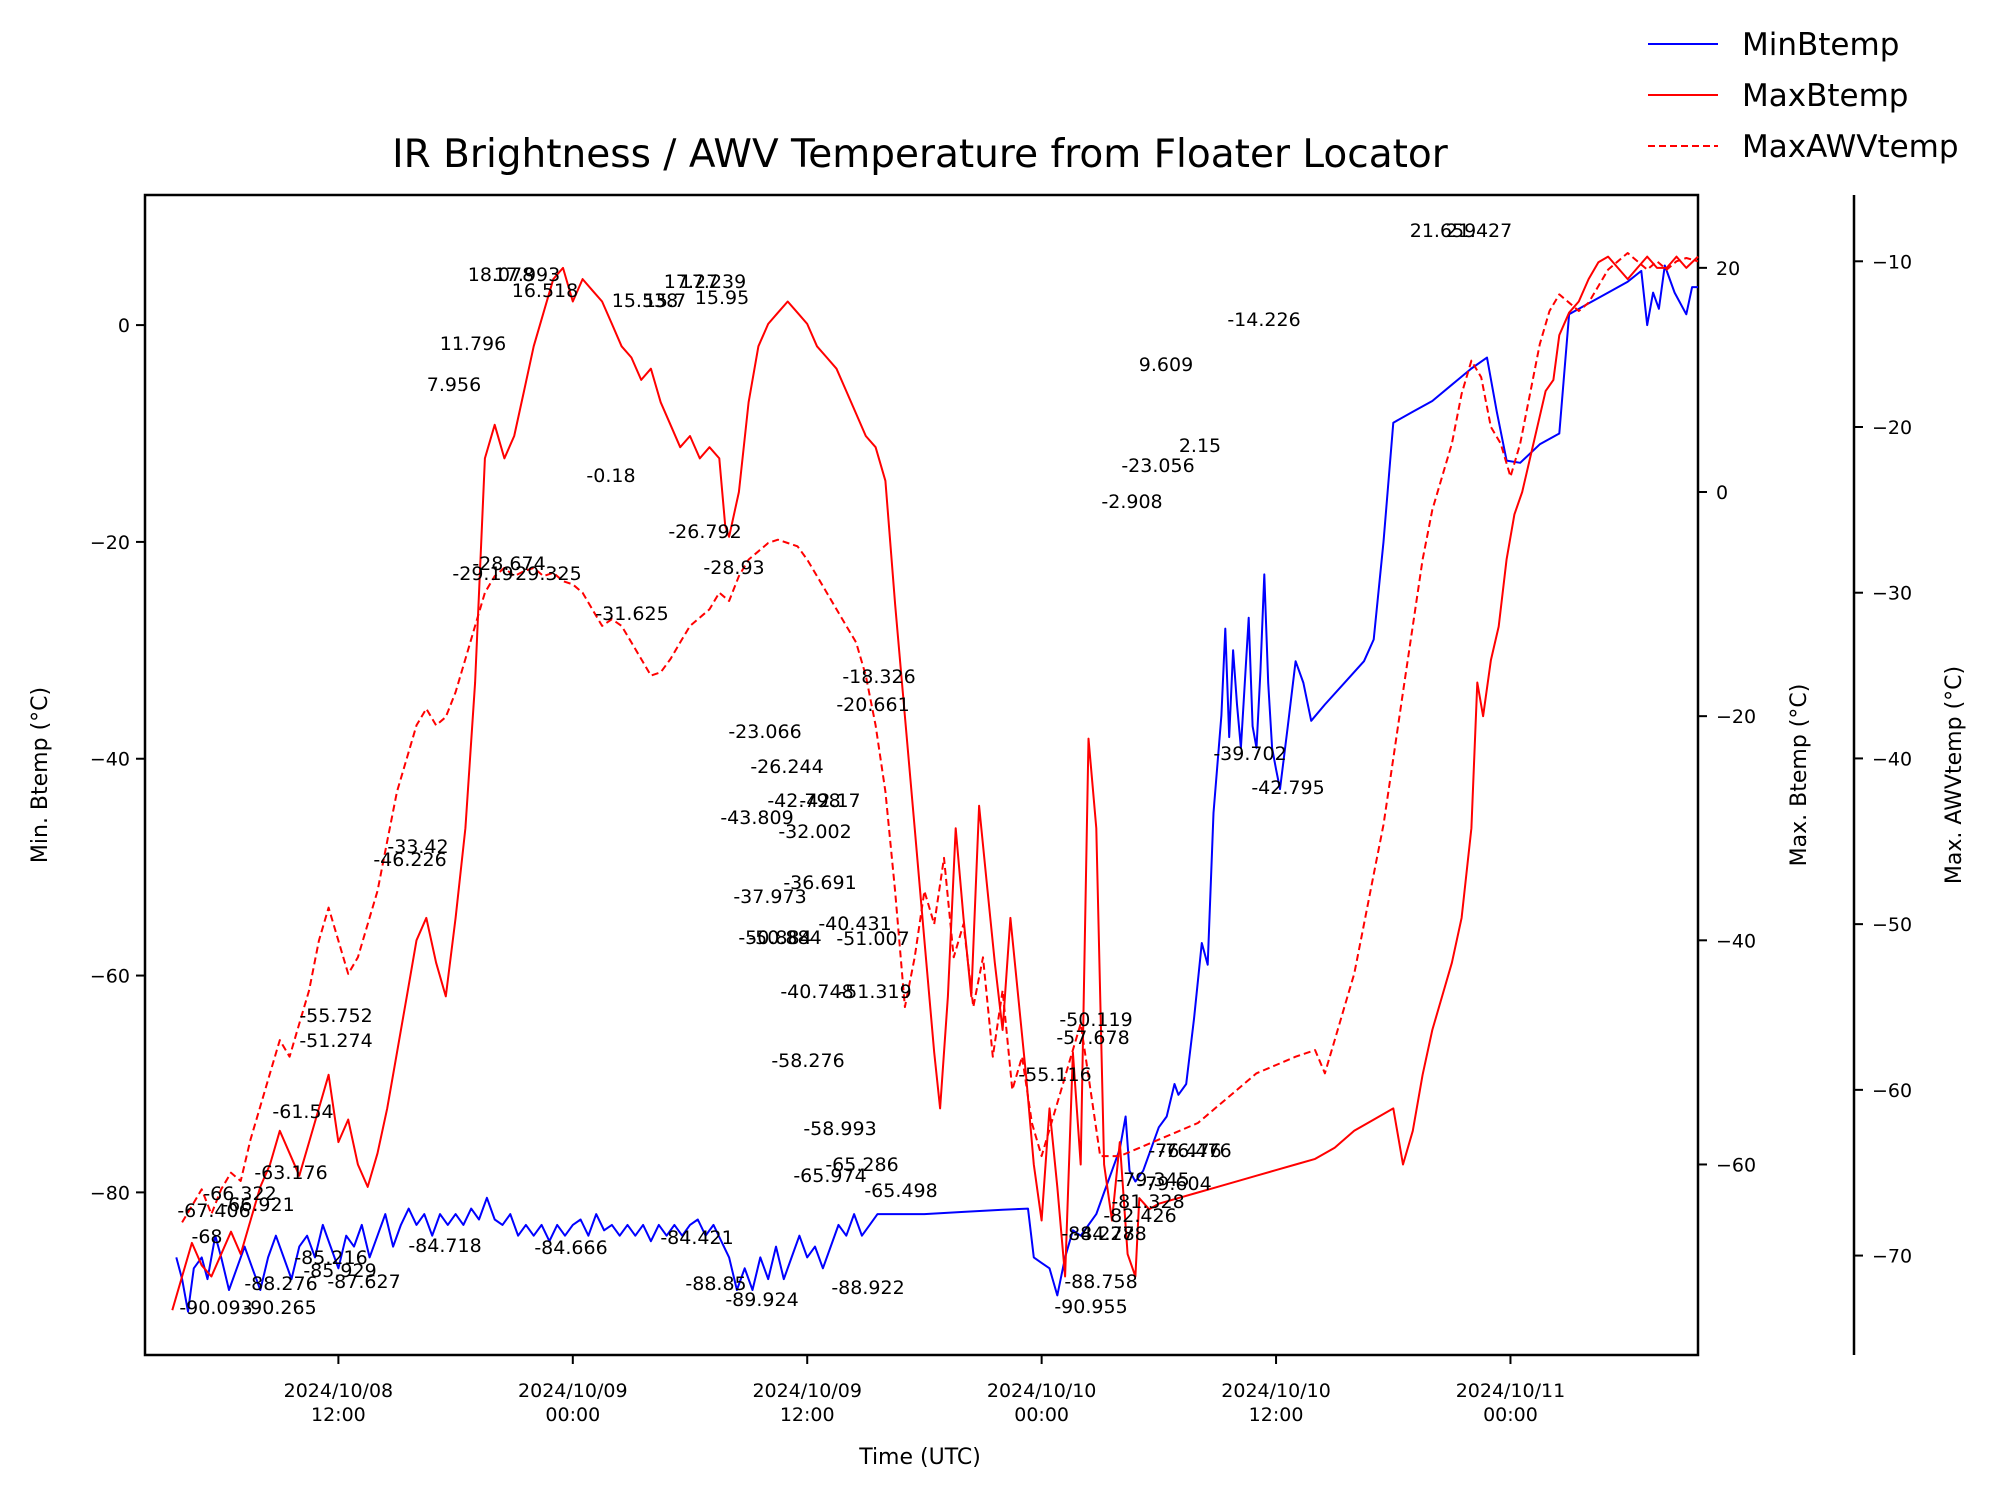 This screenshot has height=1491, width=1994. Describe the element at coordinates (665, 301) in the screenshot. I see `data-label: 15.7` at that location.